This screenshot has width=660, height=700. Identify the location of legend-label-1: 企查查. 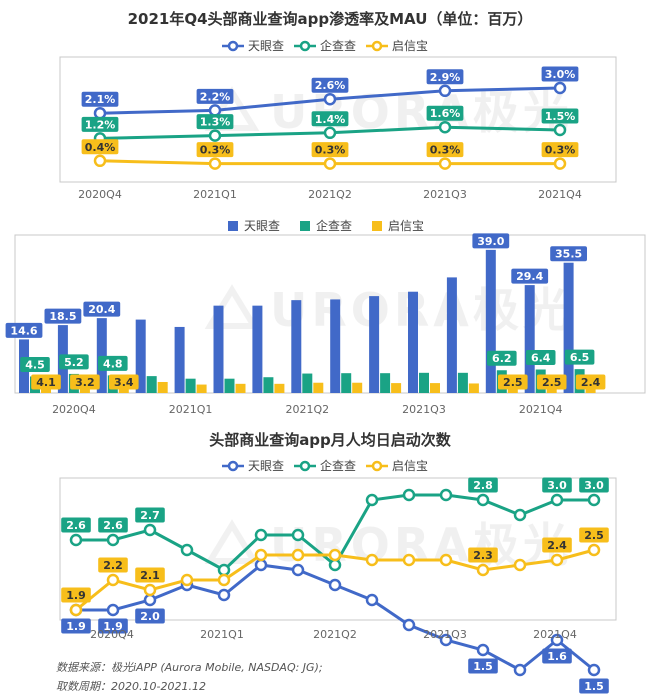
(338, 45).